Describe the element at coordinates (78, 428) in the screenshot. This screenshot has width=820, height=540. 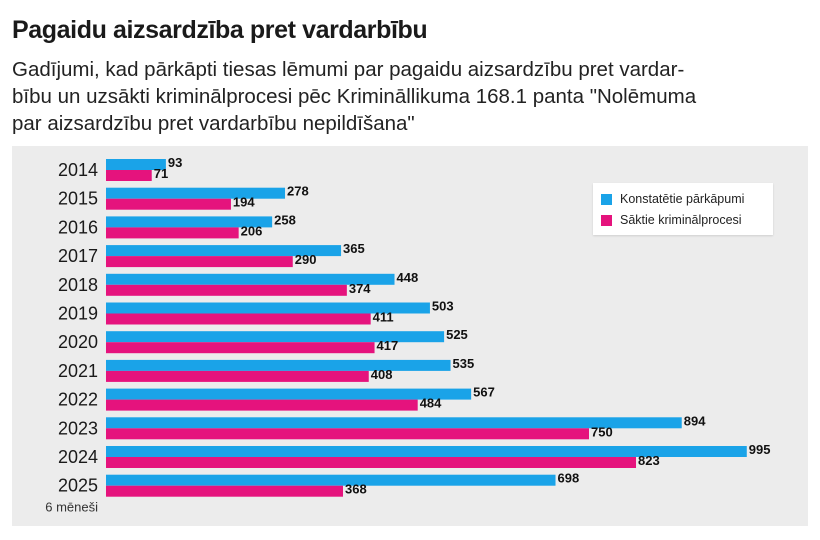
I see `category-label: 2023` at that location.